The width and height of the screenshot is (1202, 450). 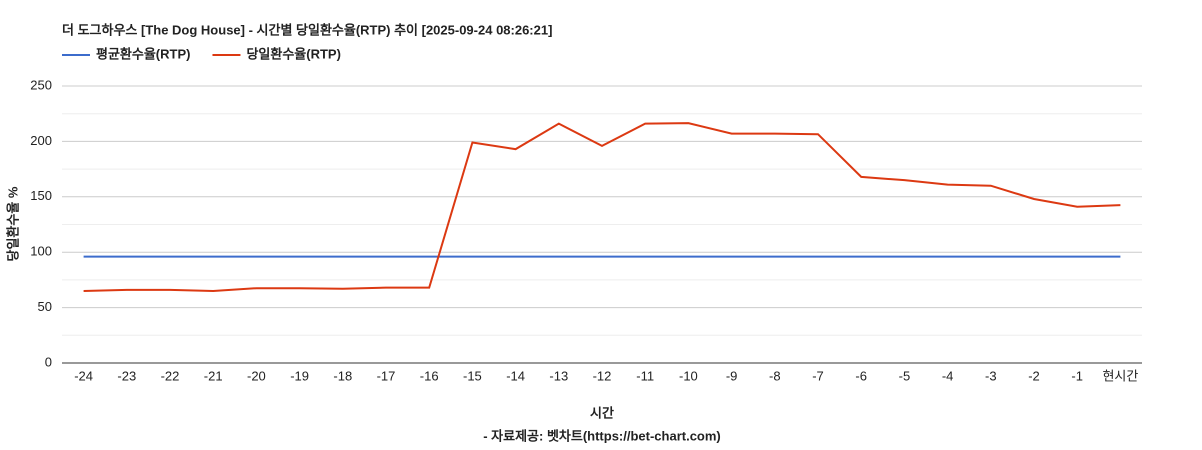 What do you see at coordinates (83, 375) in the screenshot?
I see `x-tick-label: -24` at bounding box center [83, 375].